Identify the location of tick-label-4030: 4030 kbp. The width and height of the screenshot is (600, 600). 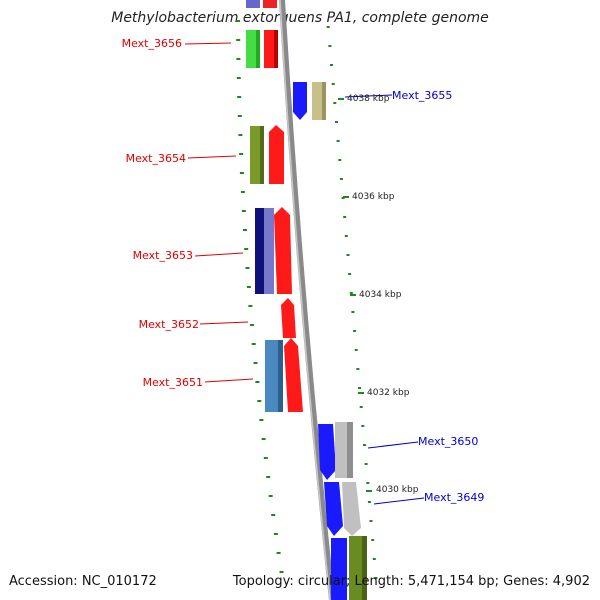
(397, 490).